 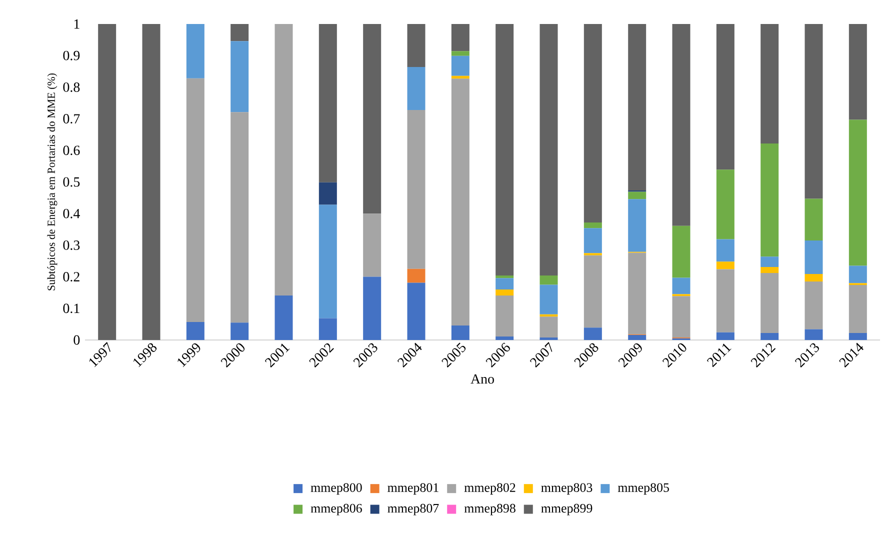 I want to click on y-tick-label: 0.3, so click(x=71, y=245).